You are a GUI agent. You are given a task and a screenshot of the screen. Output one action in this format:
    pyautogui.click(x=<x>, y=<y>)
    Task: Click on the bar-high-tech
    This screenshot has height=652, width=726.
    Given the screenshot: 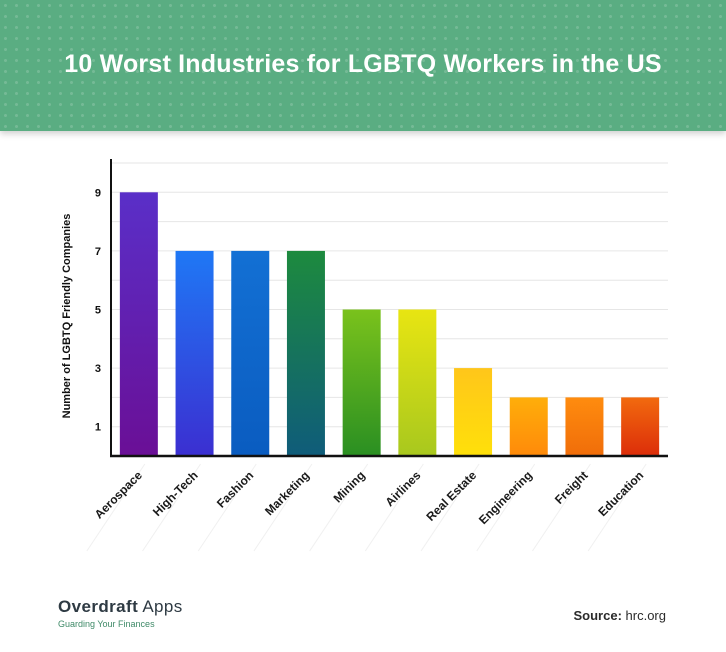 What is the action you would take?
    pyautogui.click(x=194, y=353)
    